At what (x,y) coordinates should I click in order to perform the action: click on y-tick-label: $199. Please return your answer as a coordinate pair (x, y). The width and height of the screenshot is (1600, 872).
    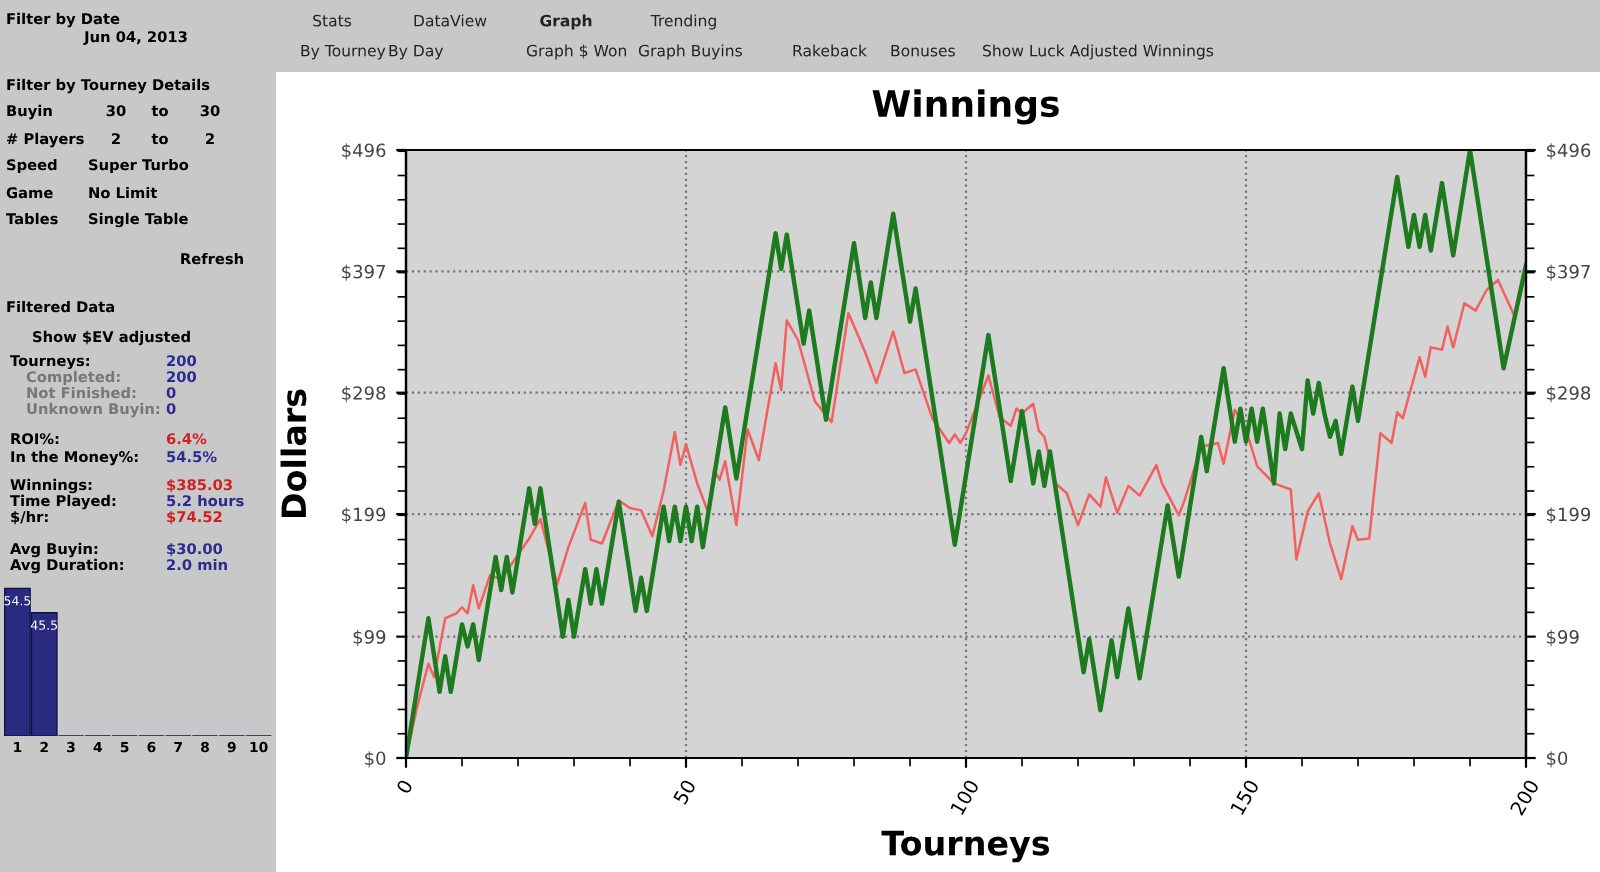
    Looking at the image, I should click on (364, 515).